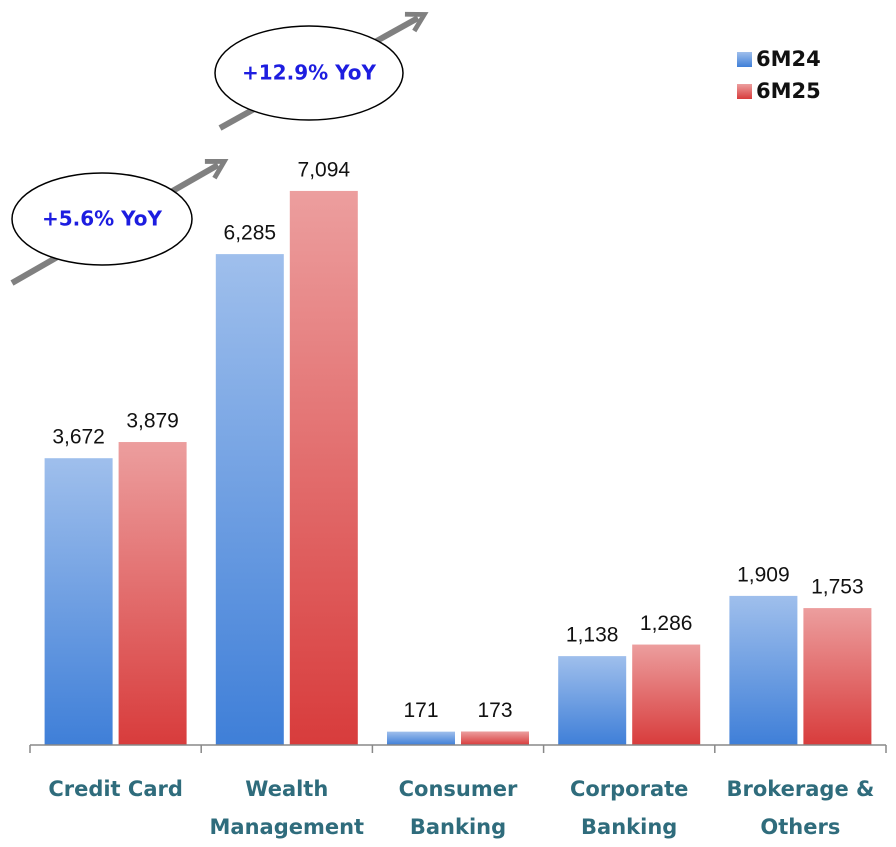 Image resolution: width=896 pixels, height=847 pixels. I want to click on value-label: 3,672, so click(78, 437).